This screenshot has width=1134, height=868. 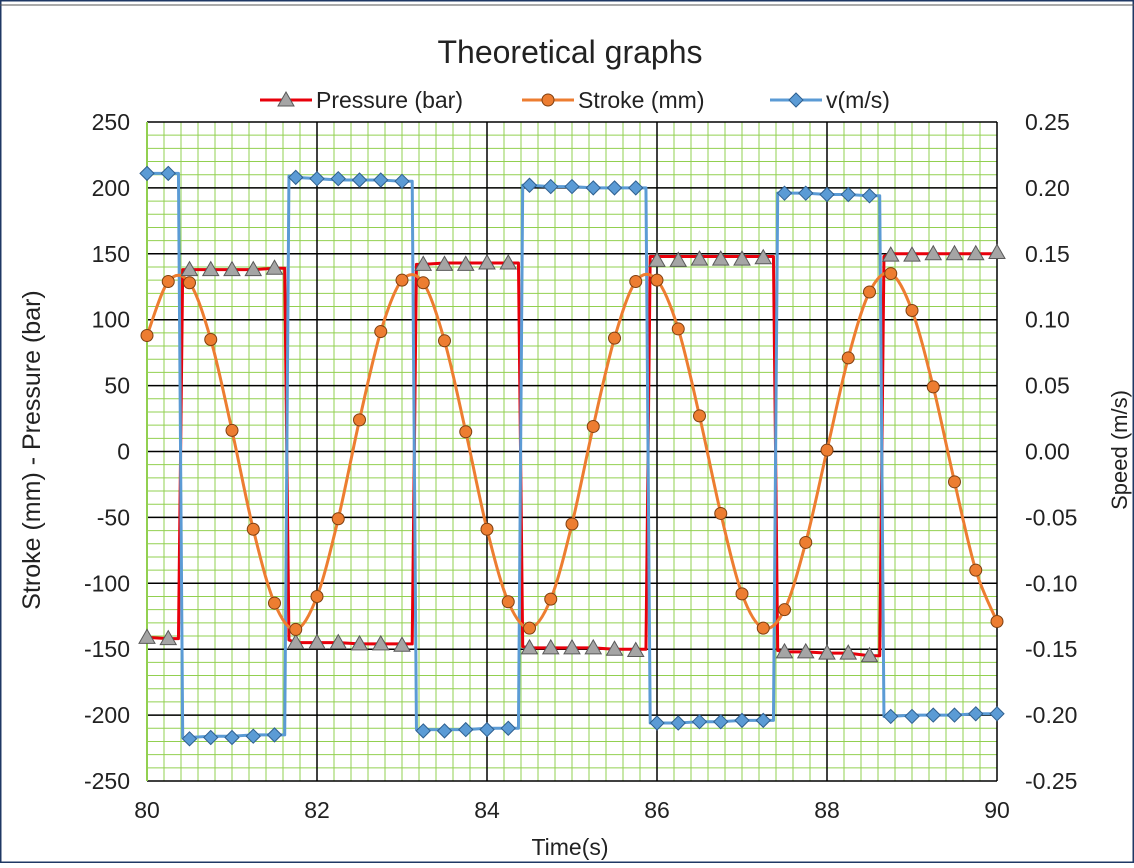 What do you see at coordinates (111, 320) in the screenshot?
I see `y-left-tick-label: 100` at bounding box center [111, 320].